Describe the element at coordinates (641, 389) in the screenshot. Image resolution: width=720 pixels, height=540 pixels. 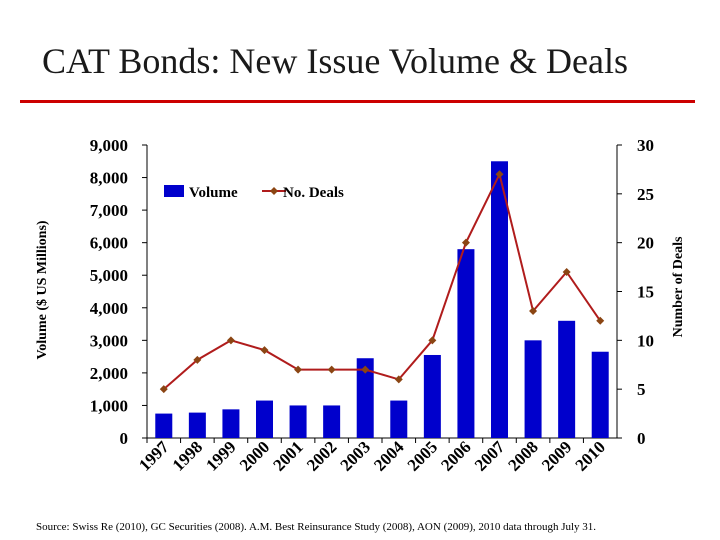
I see `y2-tick-label: 5` at that location.